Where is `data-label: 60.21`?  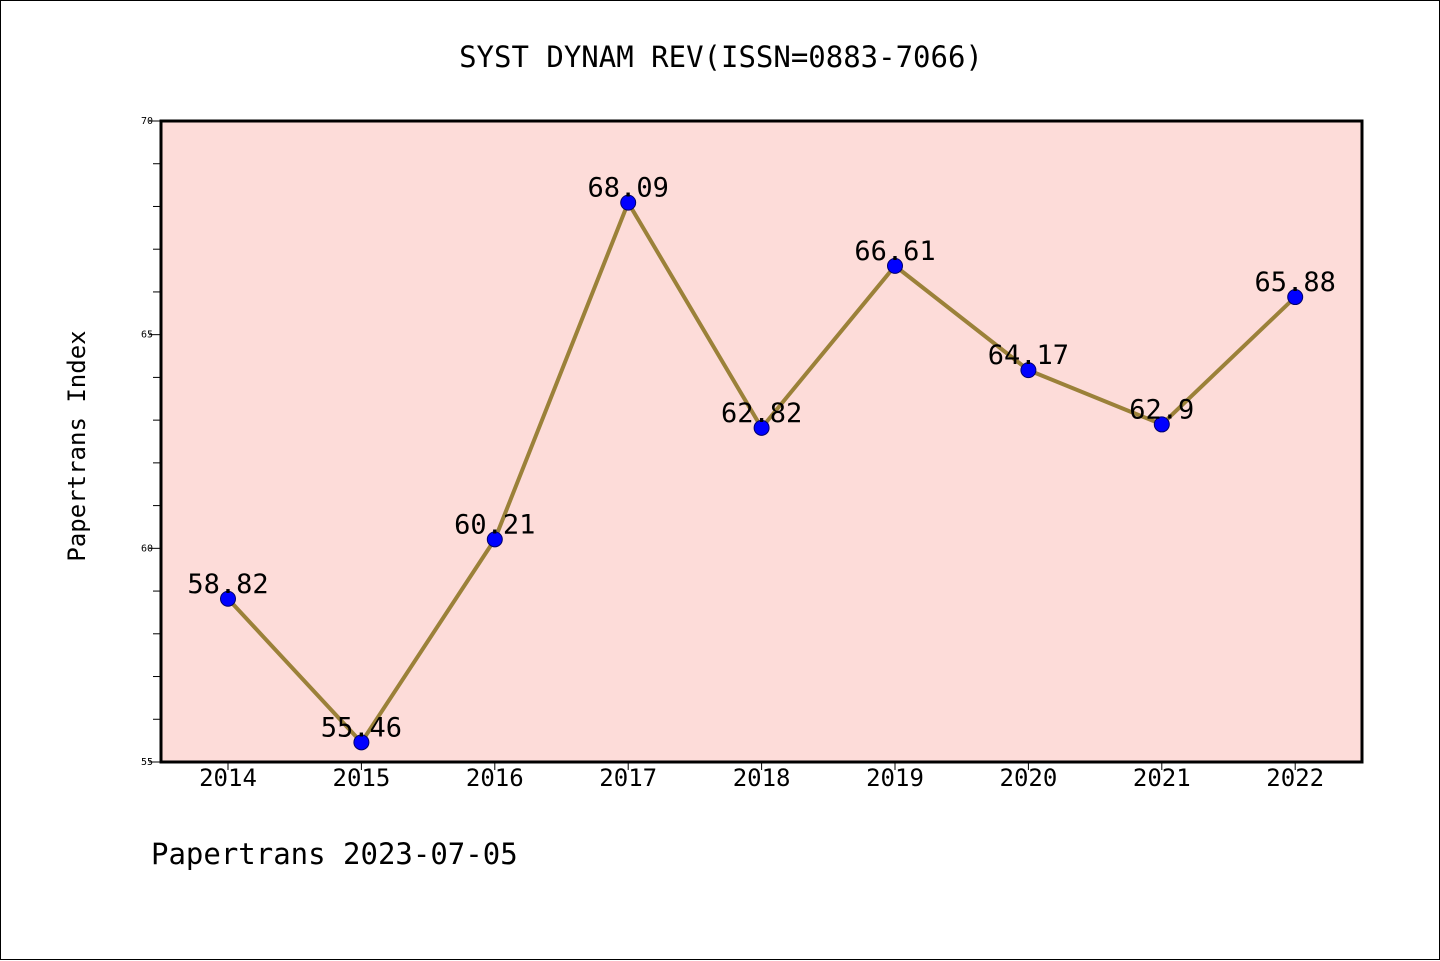
data-label: 60.21 is located at coordinates (494, 524).